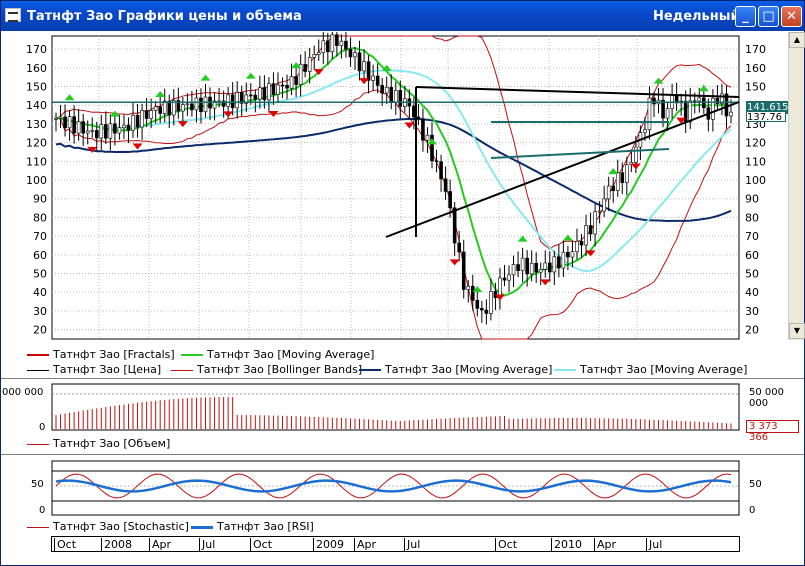  What do you see at coordinates (36, 105) in the screenshot?
I see `y-tick-label-left: 140` at bounding box center [36, 105].